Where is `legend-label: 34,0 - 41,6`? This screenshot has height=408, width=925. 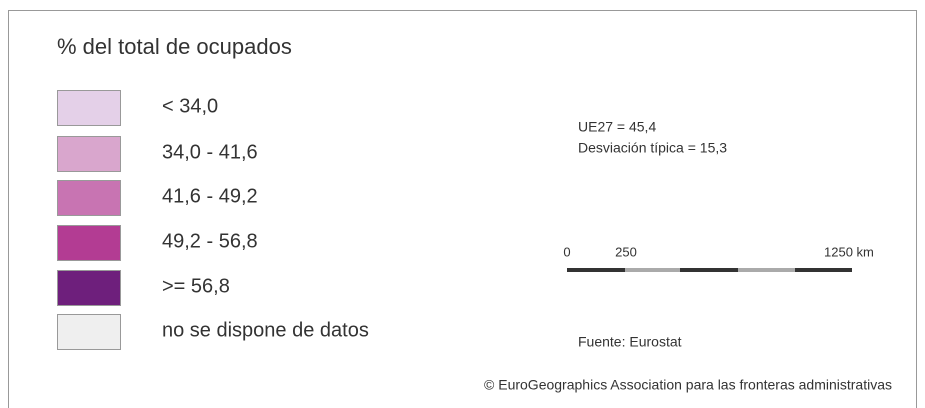 legend-label: 34,0 - 41,6 is located at coordinates (210, 152).